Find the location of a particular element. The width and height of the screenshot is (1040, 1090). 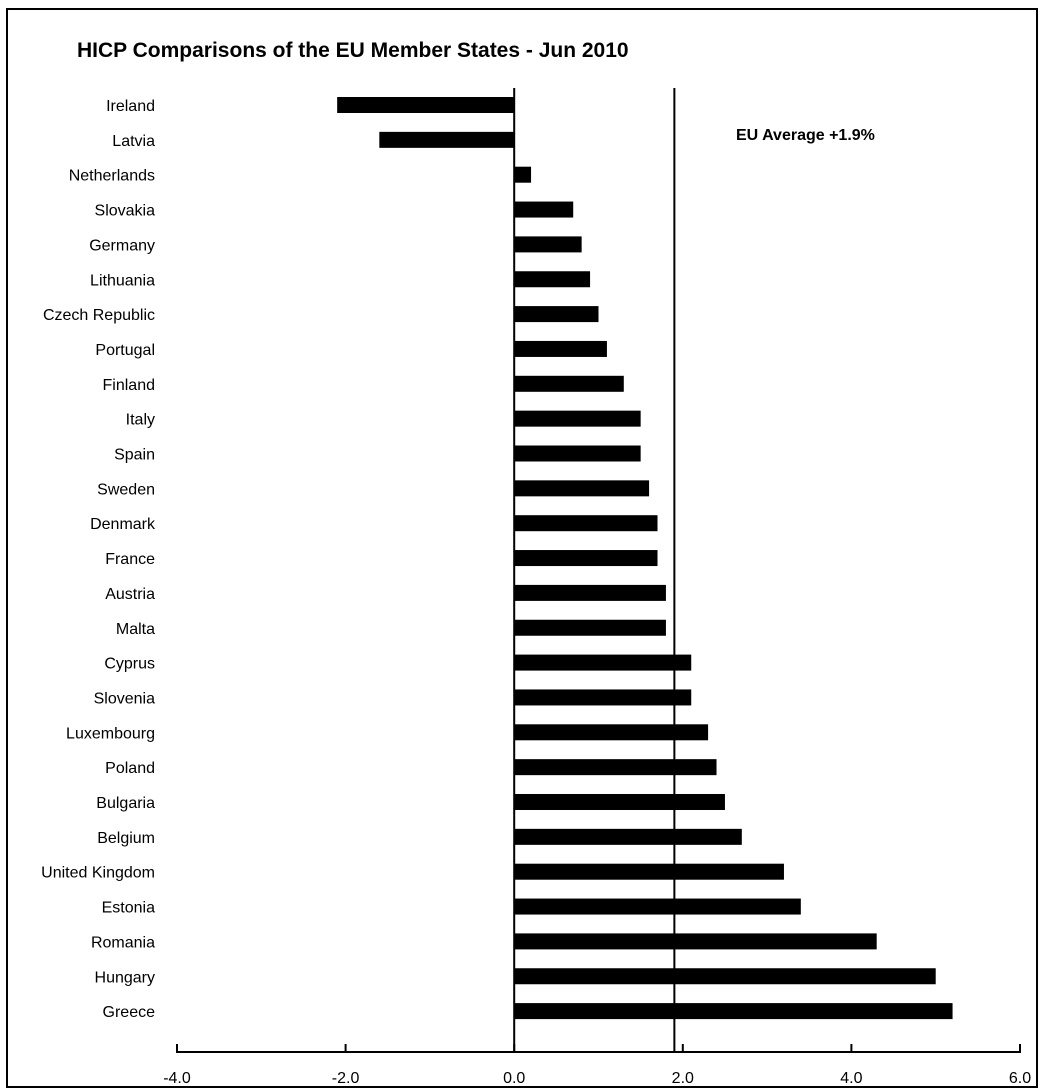

category-label: France is located at coordinates (130, 559).